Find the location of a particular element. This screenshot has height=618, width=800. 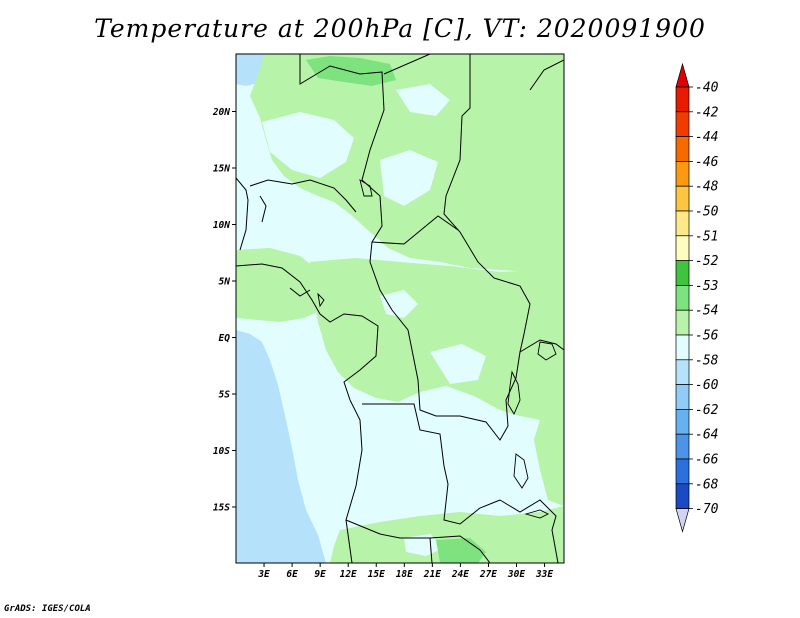

x-tick-label: 12E is located at coordinates (348, 574).